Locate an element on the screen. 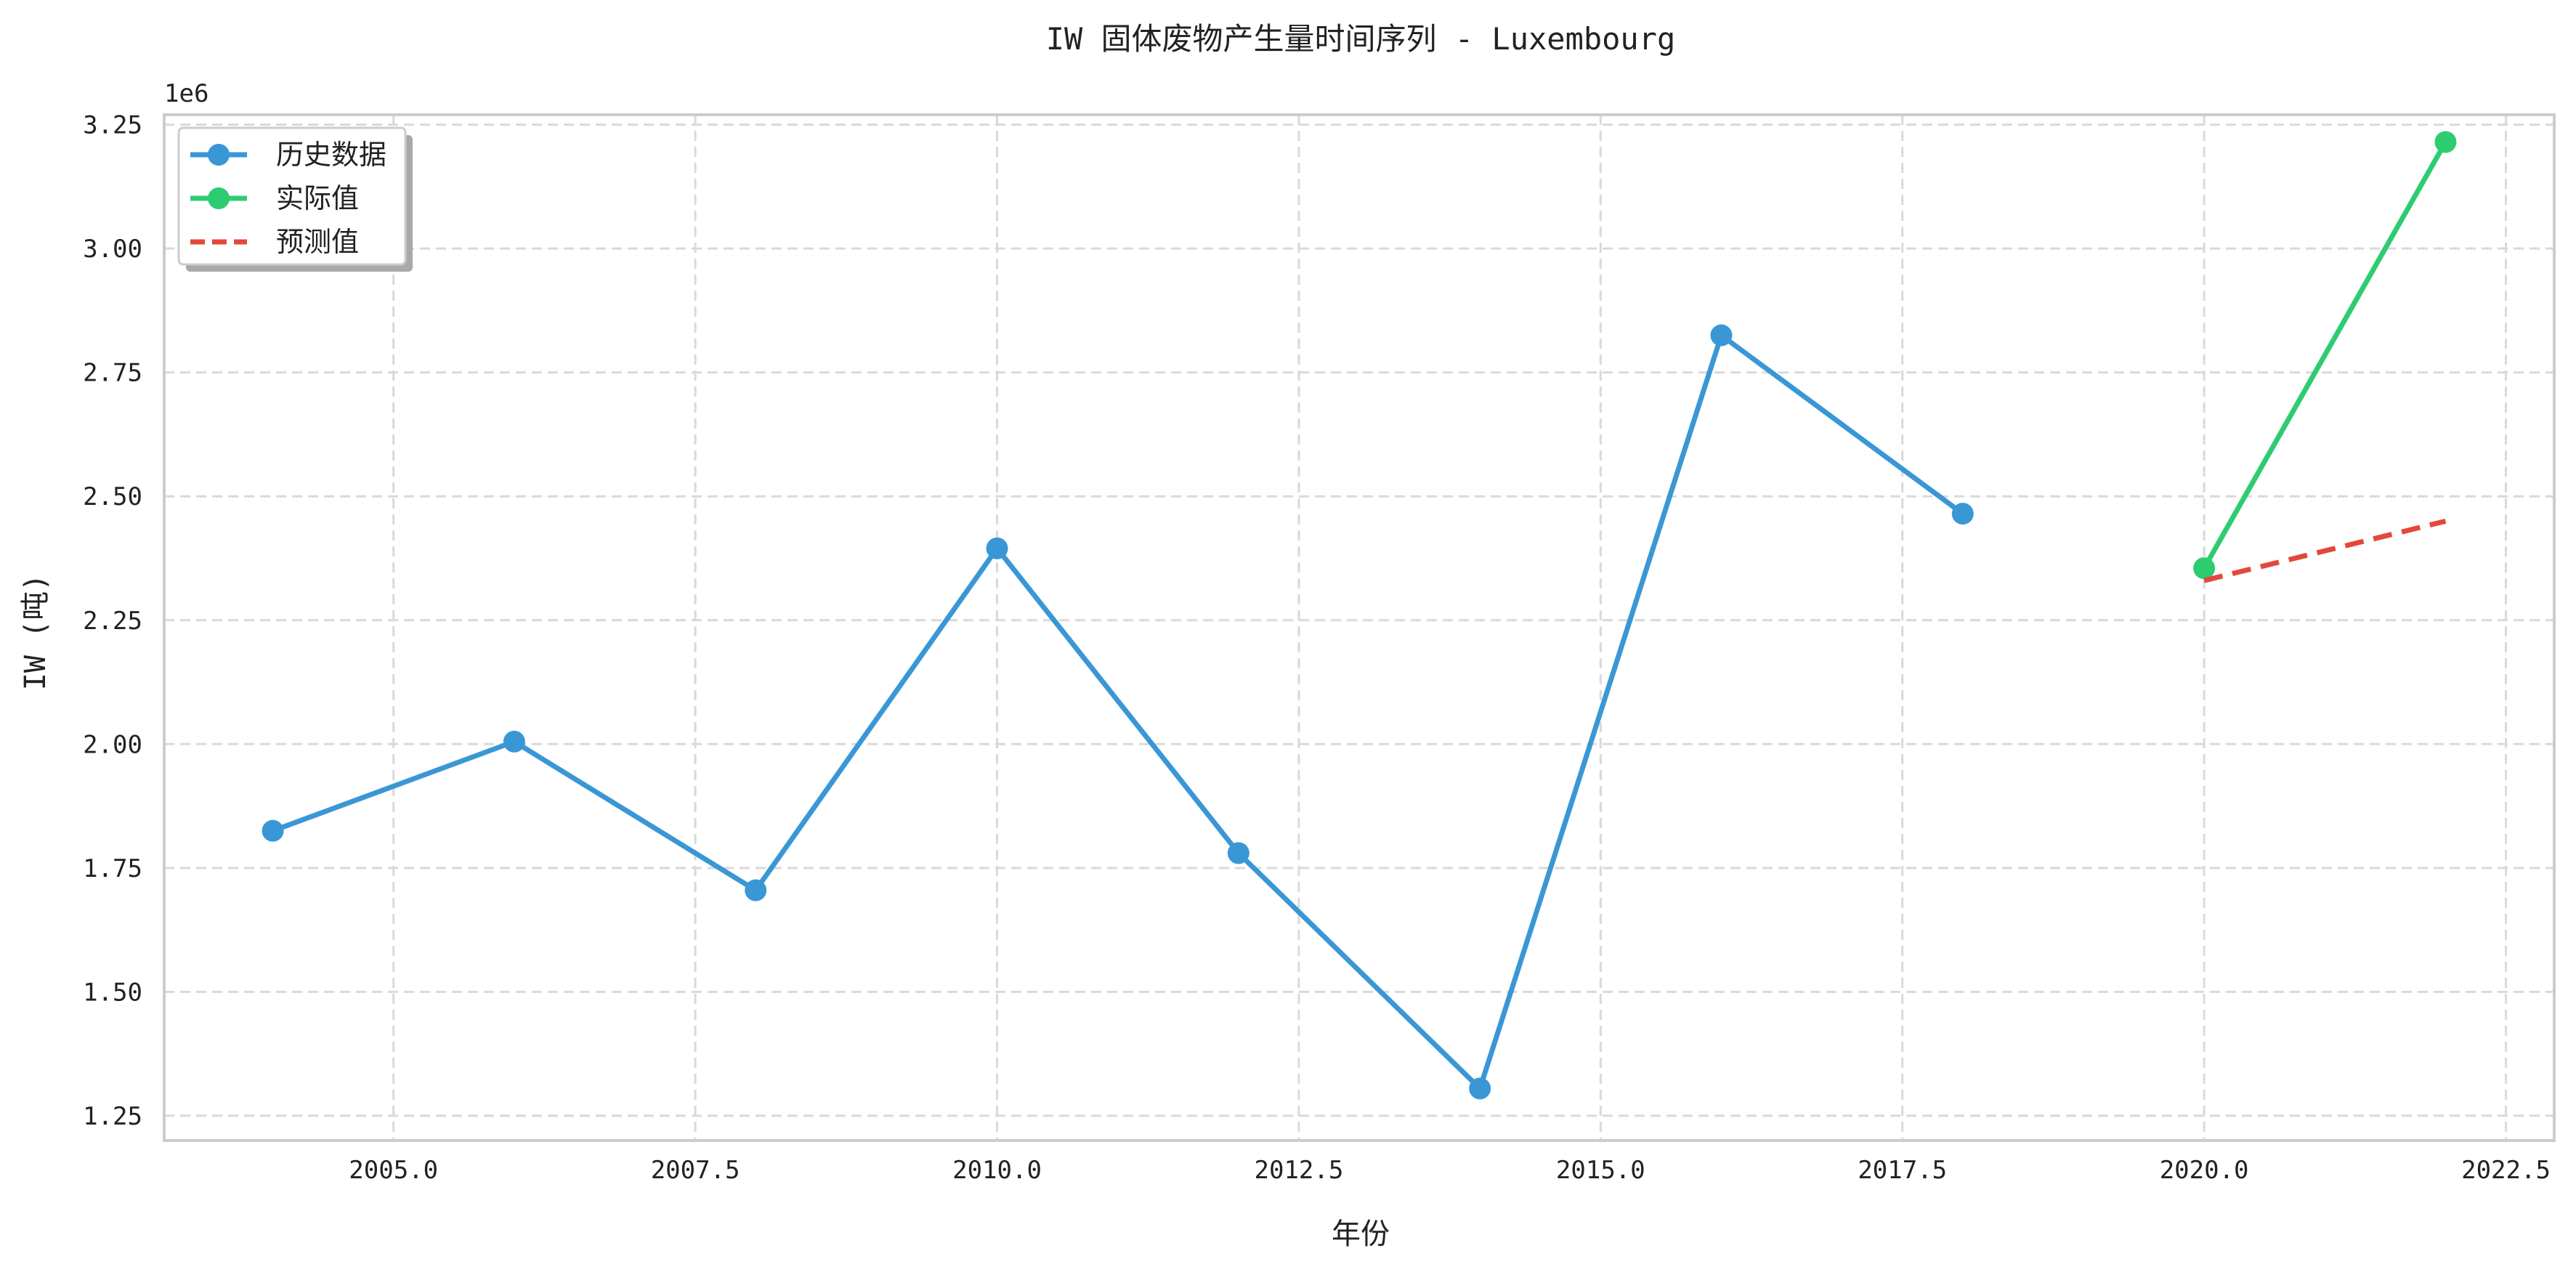 This screenshot has height=1272, width=2576. x-tick-label: 2020.0 is located at coordinates (2204, 1170).